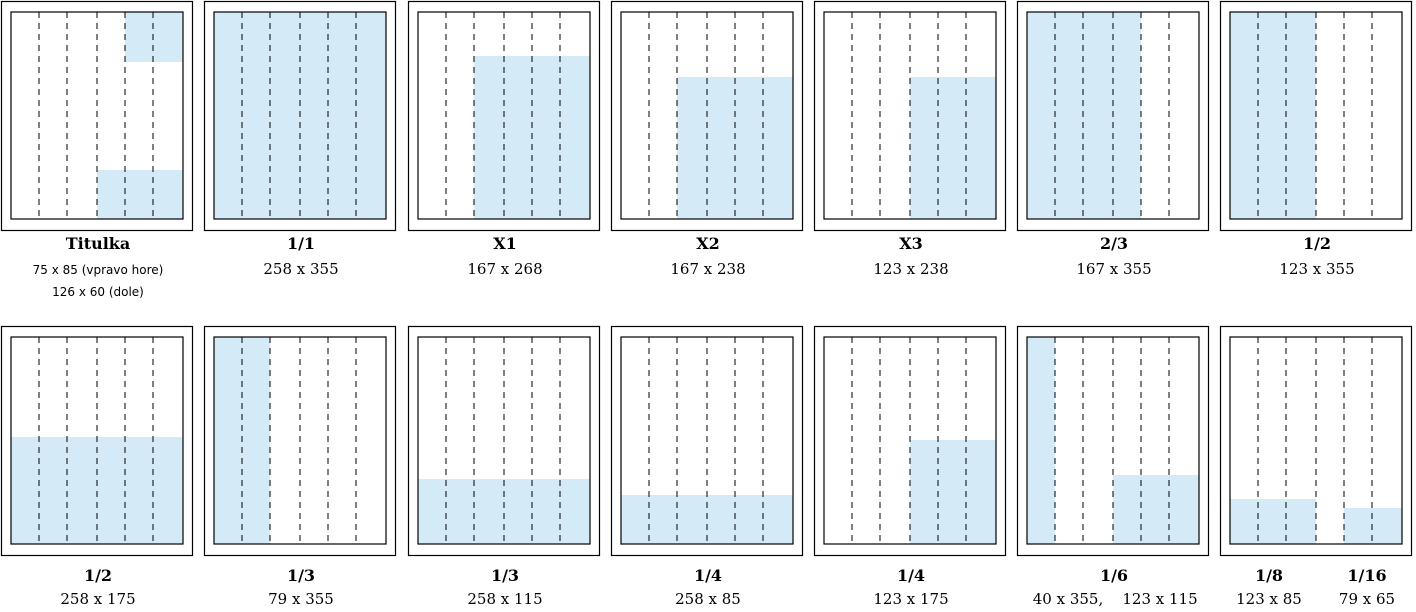 The width and height of the screenshot is (1416, 612). Describe the element at coordinates (505, 243) in the screenshot. I see `caption-title: X1` at that location.